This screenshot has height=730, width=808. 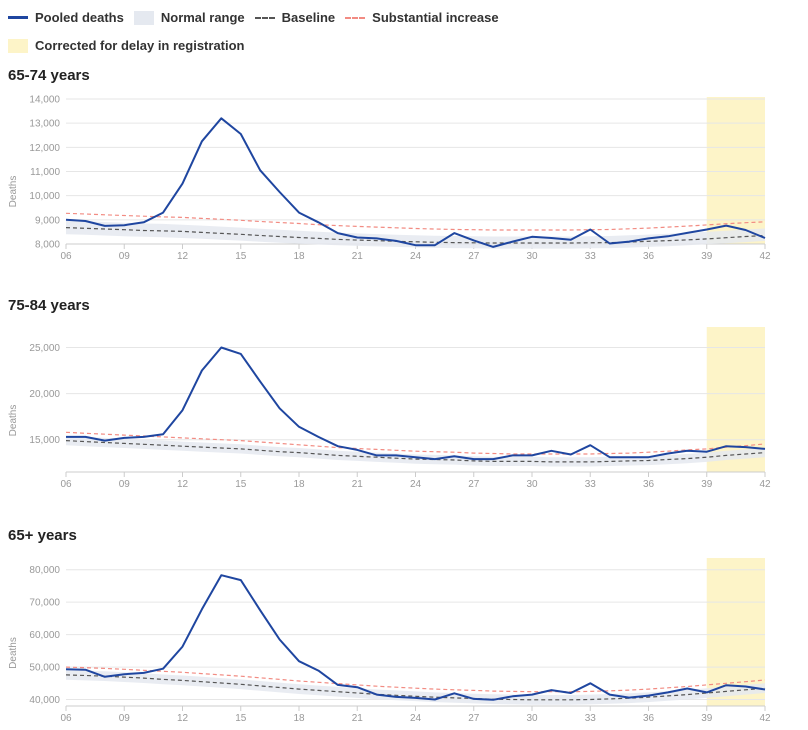 I want to click on y-tick-label: 11,000, so click(x=45, y=172).